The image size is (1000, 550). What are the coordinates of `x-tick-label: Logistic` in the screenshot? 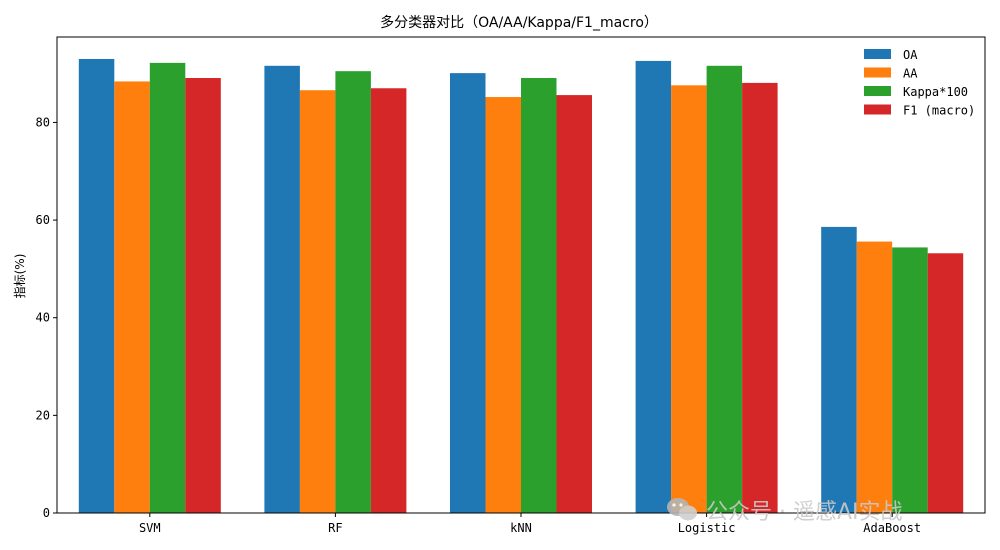 It's located at (707, 528).